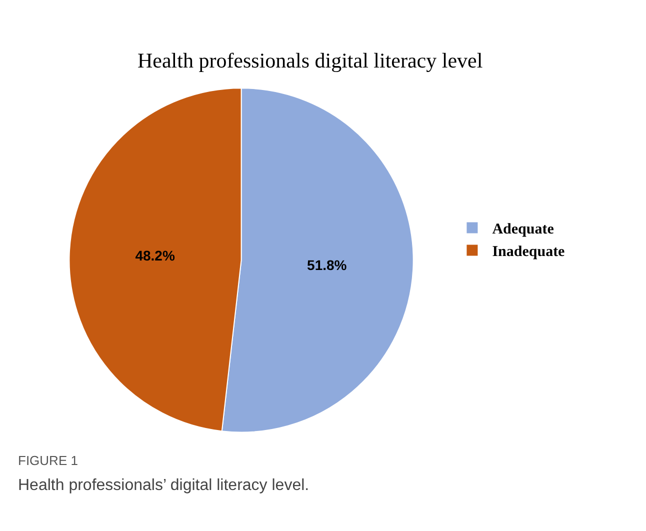  What do you see at coordinates (164, 485) in the screenshot?
I see `text: Health professionals’ digital literacy level.` at bounding box center [164, 485].